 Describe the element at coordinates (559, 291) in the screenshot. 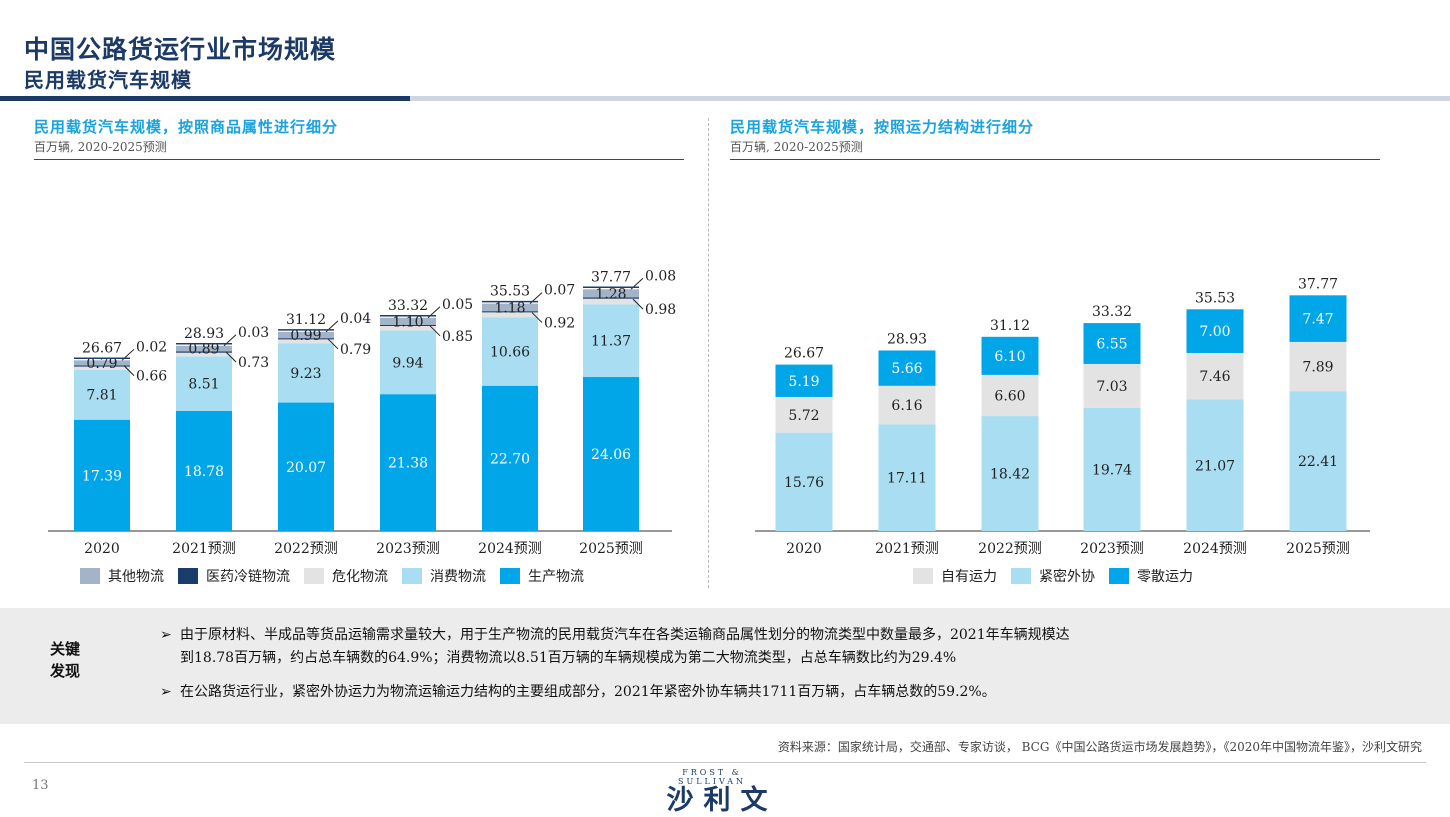

I see `data-label: 0.07` at that location.